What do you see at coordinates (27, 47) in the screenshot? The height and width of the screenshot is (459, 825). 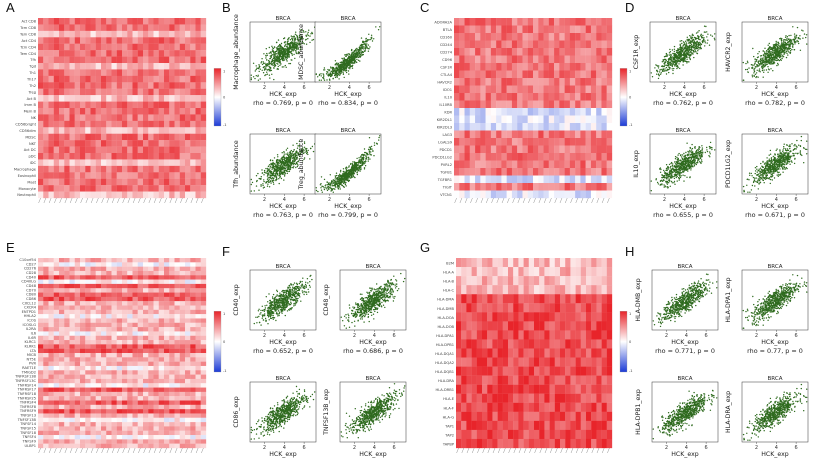 I see `heatmap-row-label: Tcm CD4` at bounding box center [27, 47].